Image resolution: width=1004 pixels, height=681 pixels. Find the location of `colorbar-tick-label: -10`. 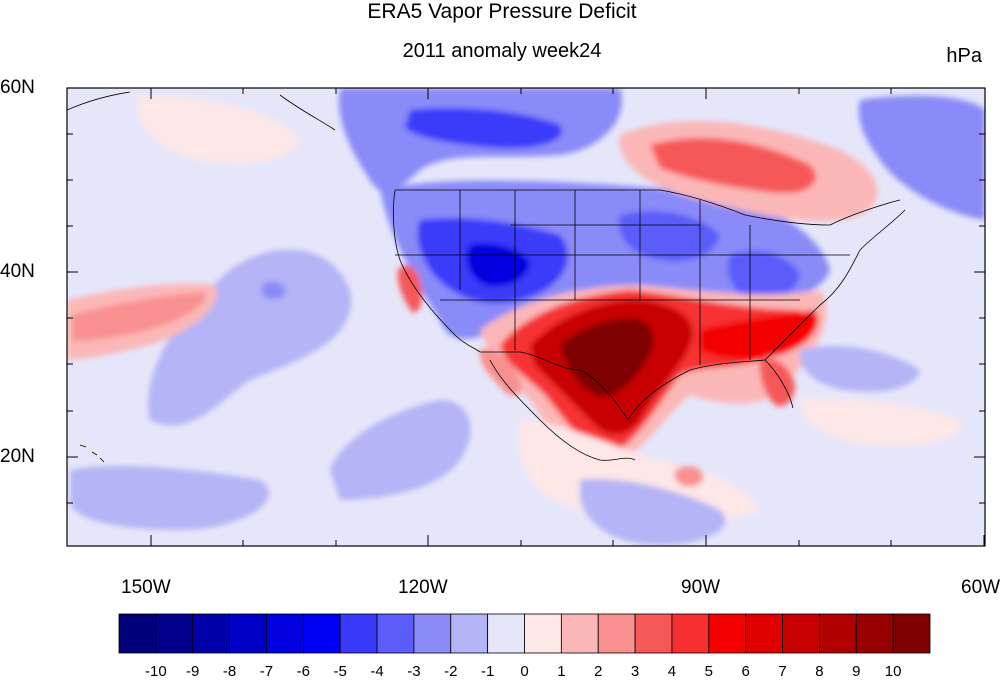

colorbar-tick-label: -10 is located at coordinates (156, 671).